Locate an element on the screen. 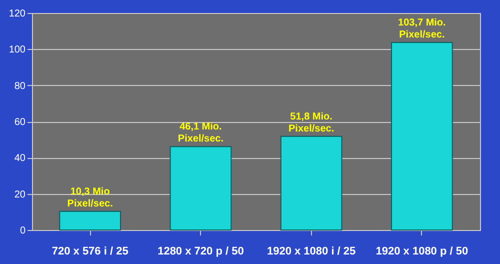 The image size is (500, 264). data-label: 51,8 Mio. Pixel/sec. is located at coordinates (311, 122).